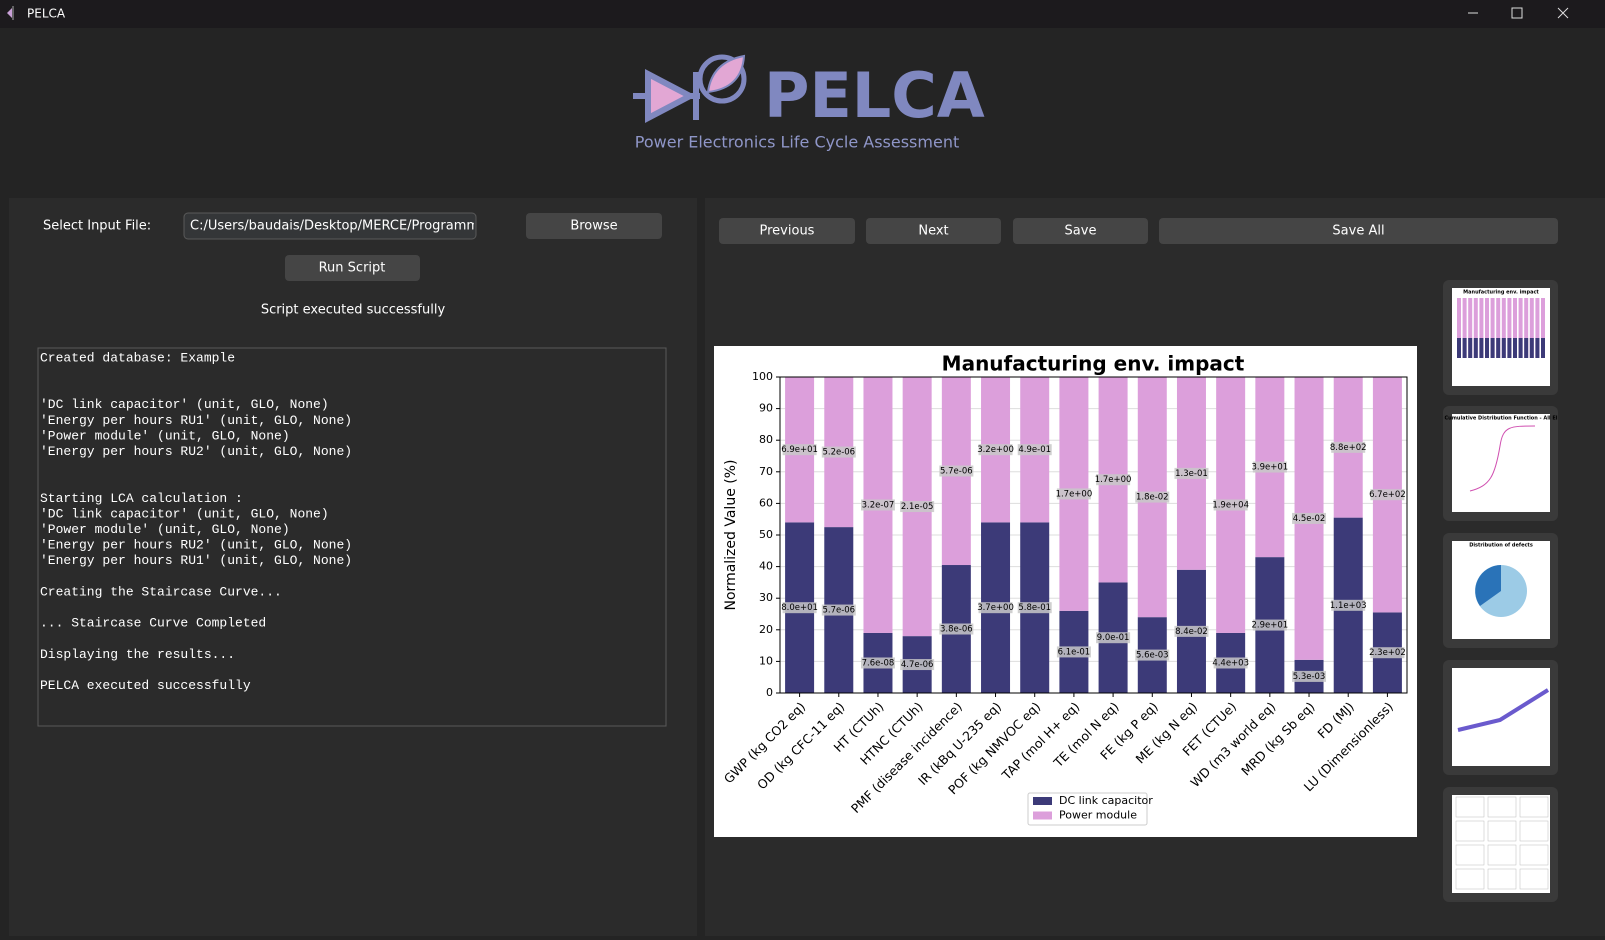 The image size is (1605, 940). What do you see at coordinates (766, 597) in the screenshot?
I see `y-tick-label: 30` at bounding box center [766, 597].